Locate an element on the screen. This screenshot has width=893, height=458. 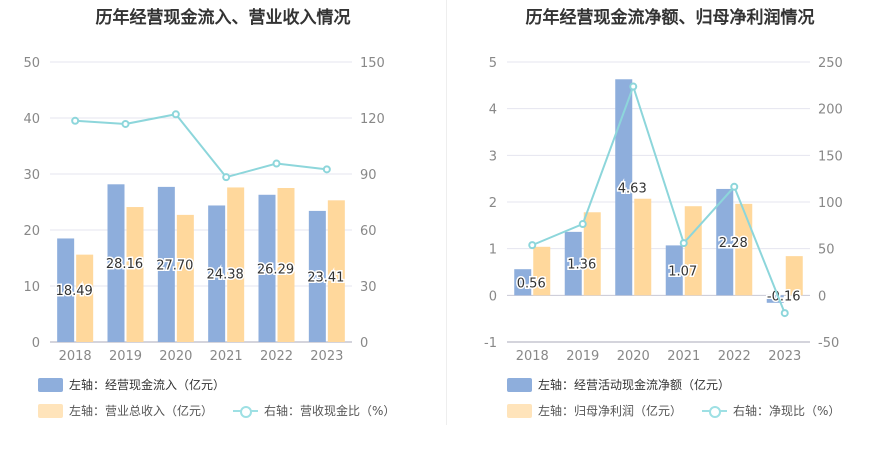
legend-swatch-net-cash-ratio-line is located at coordinates (715, 411).